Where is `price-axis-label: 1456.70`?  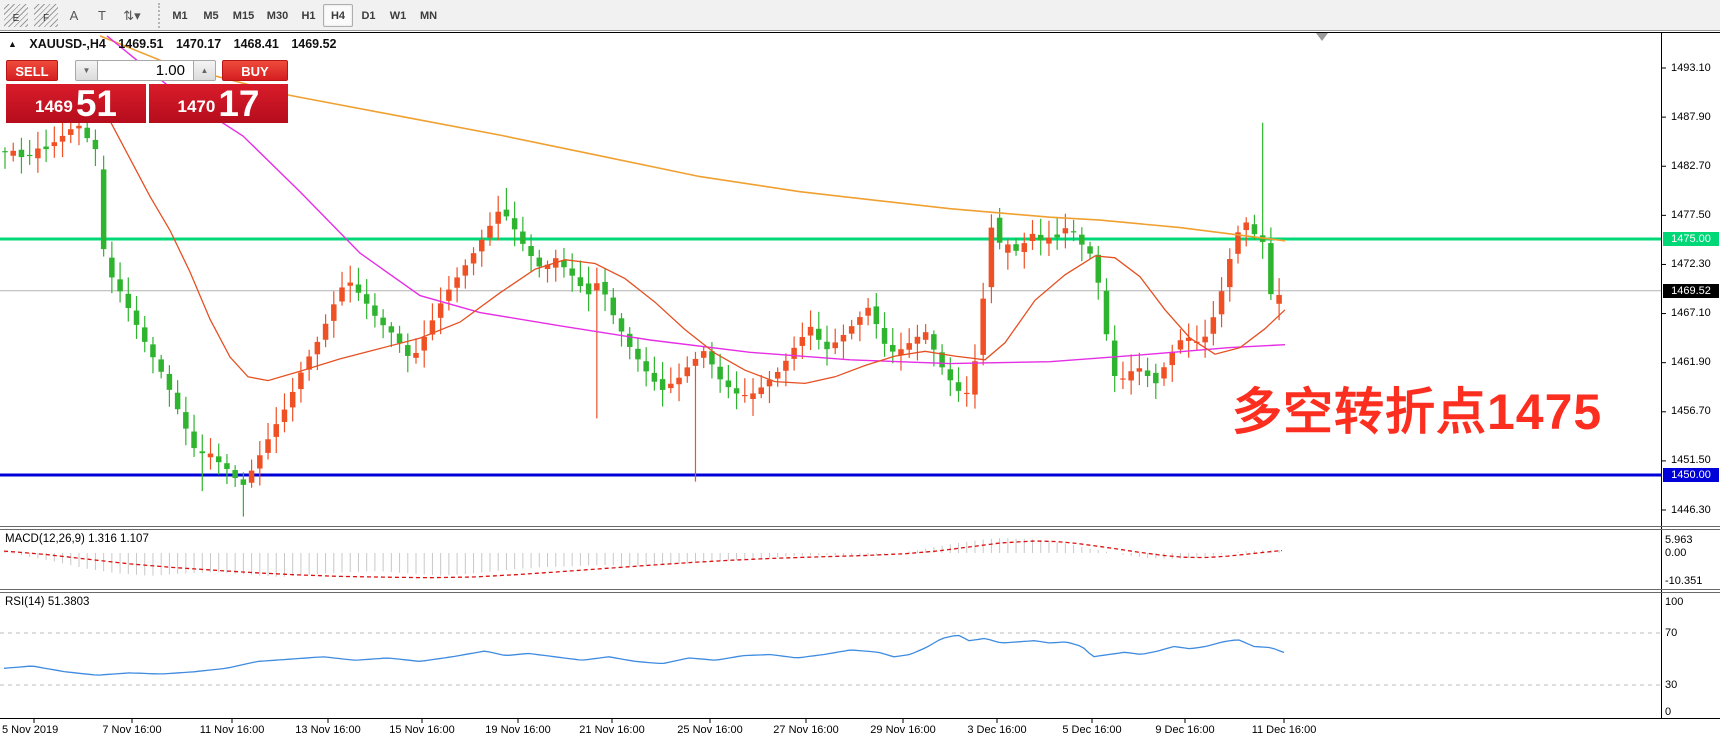 price-axis-label: 1456.70 is located at coordinates (1691, 411).